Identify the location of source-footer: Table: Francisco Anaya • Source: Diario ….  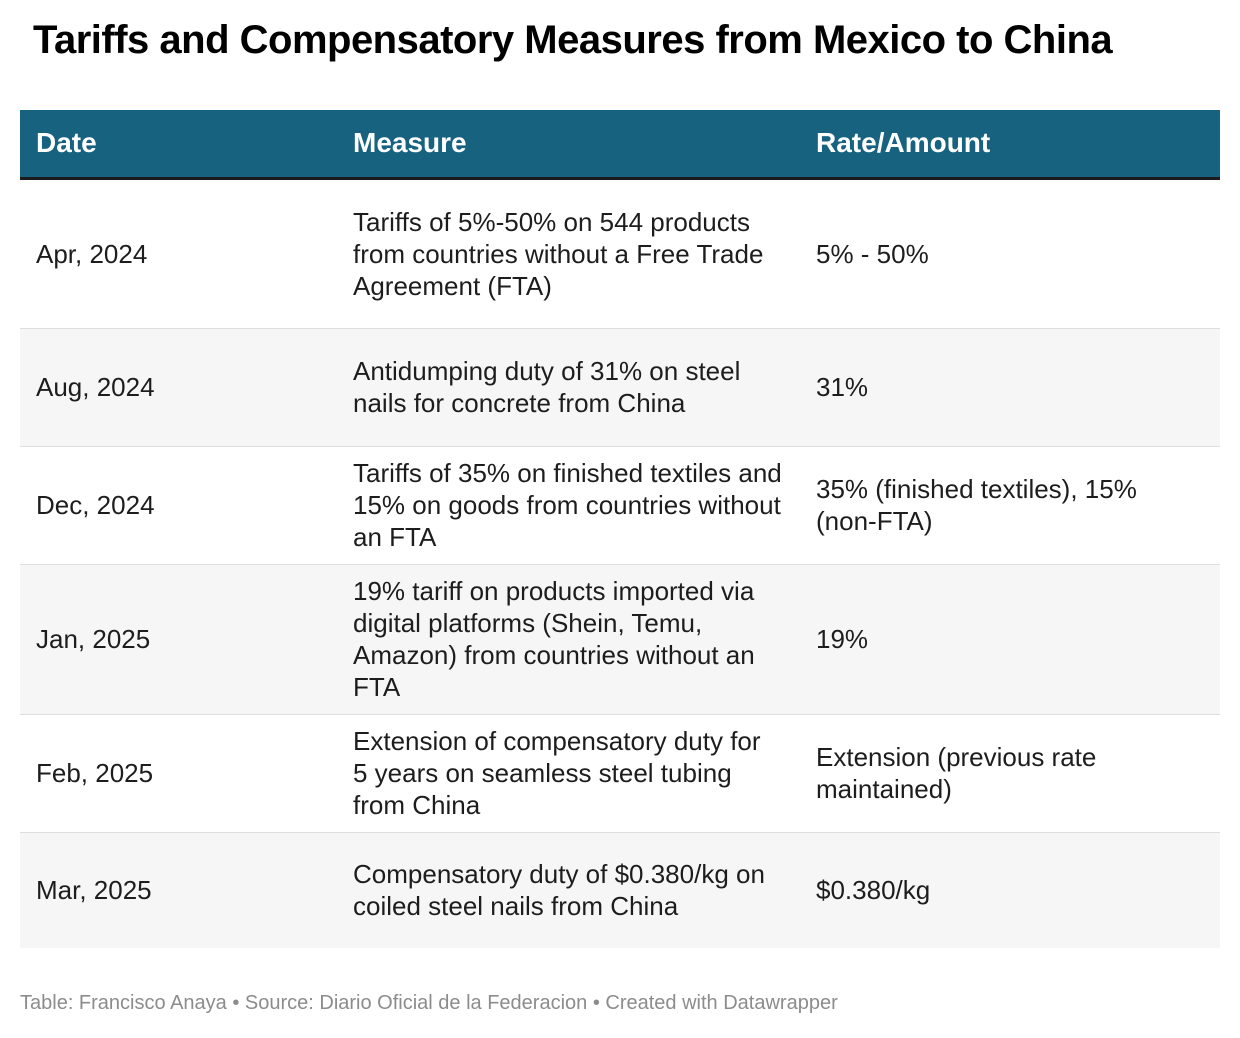
(429, 1003).